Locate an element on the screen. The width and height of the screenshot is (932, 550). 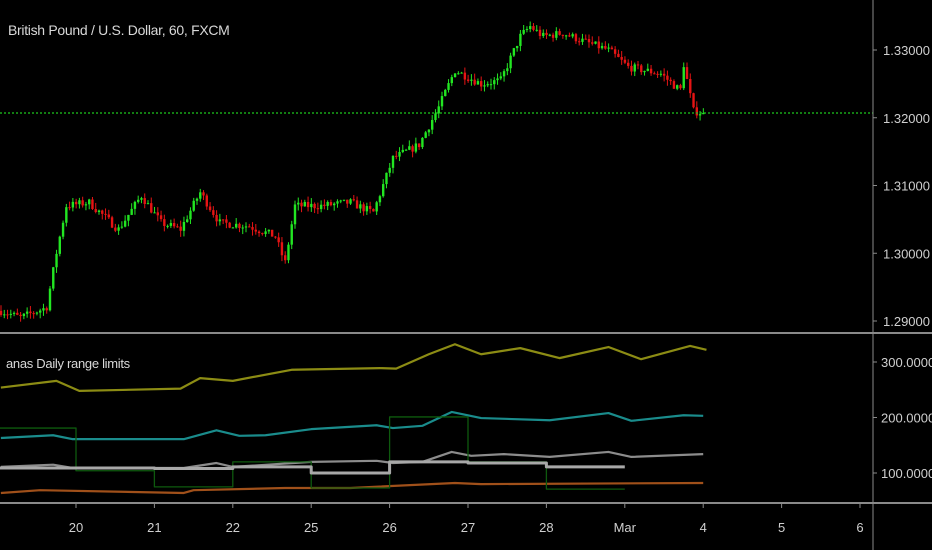
time-tick-label: 26 is located at coordinates (389, 527).